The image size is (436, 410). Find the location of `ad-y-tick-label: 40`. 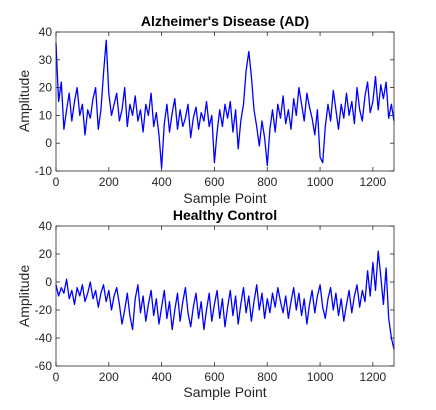

ad-y-tick-label: 40 is located at coordinates (46, 32).